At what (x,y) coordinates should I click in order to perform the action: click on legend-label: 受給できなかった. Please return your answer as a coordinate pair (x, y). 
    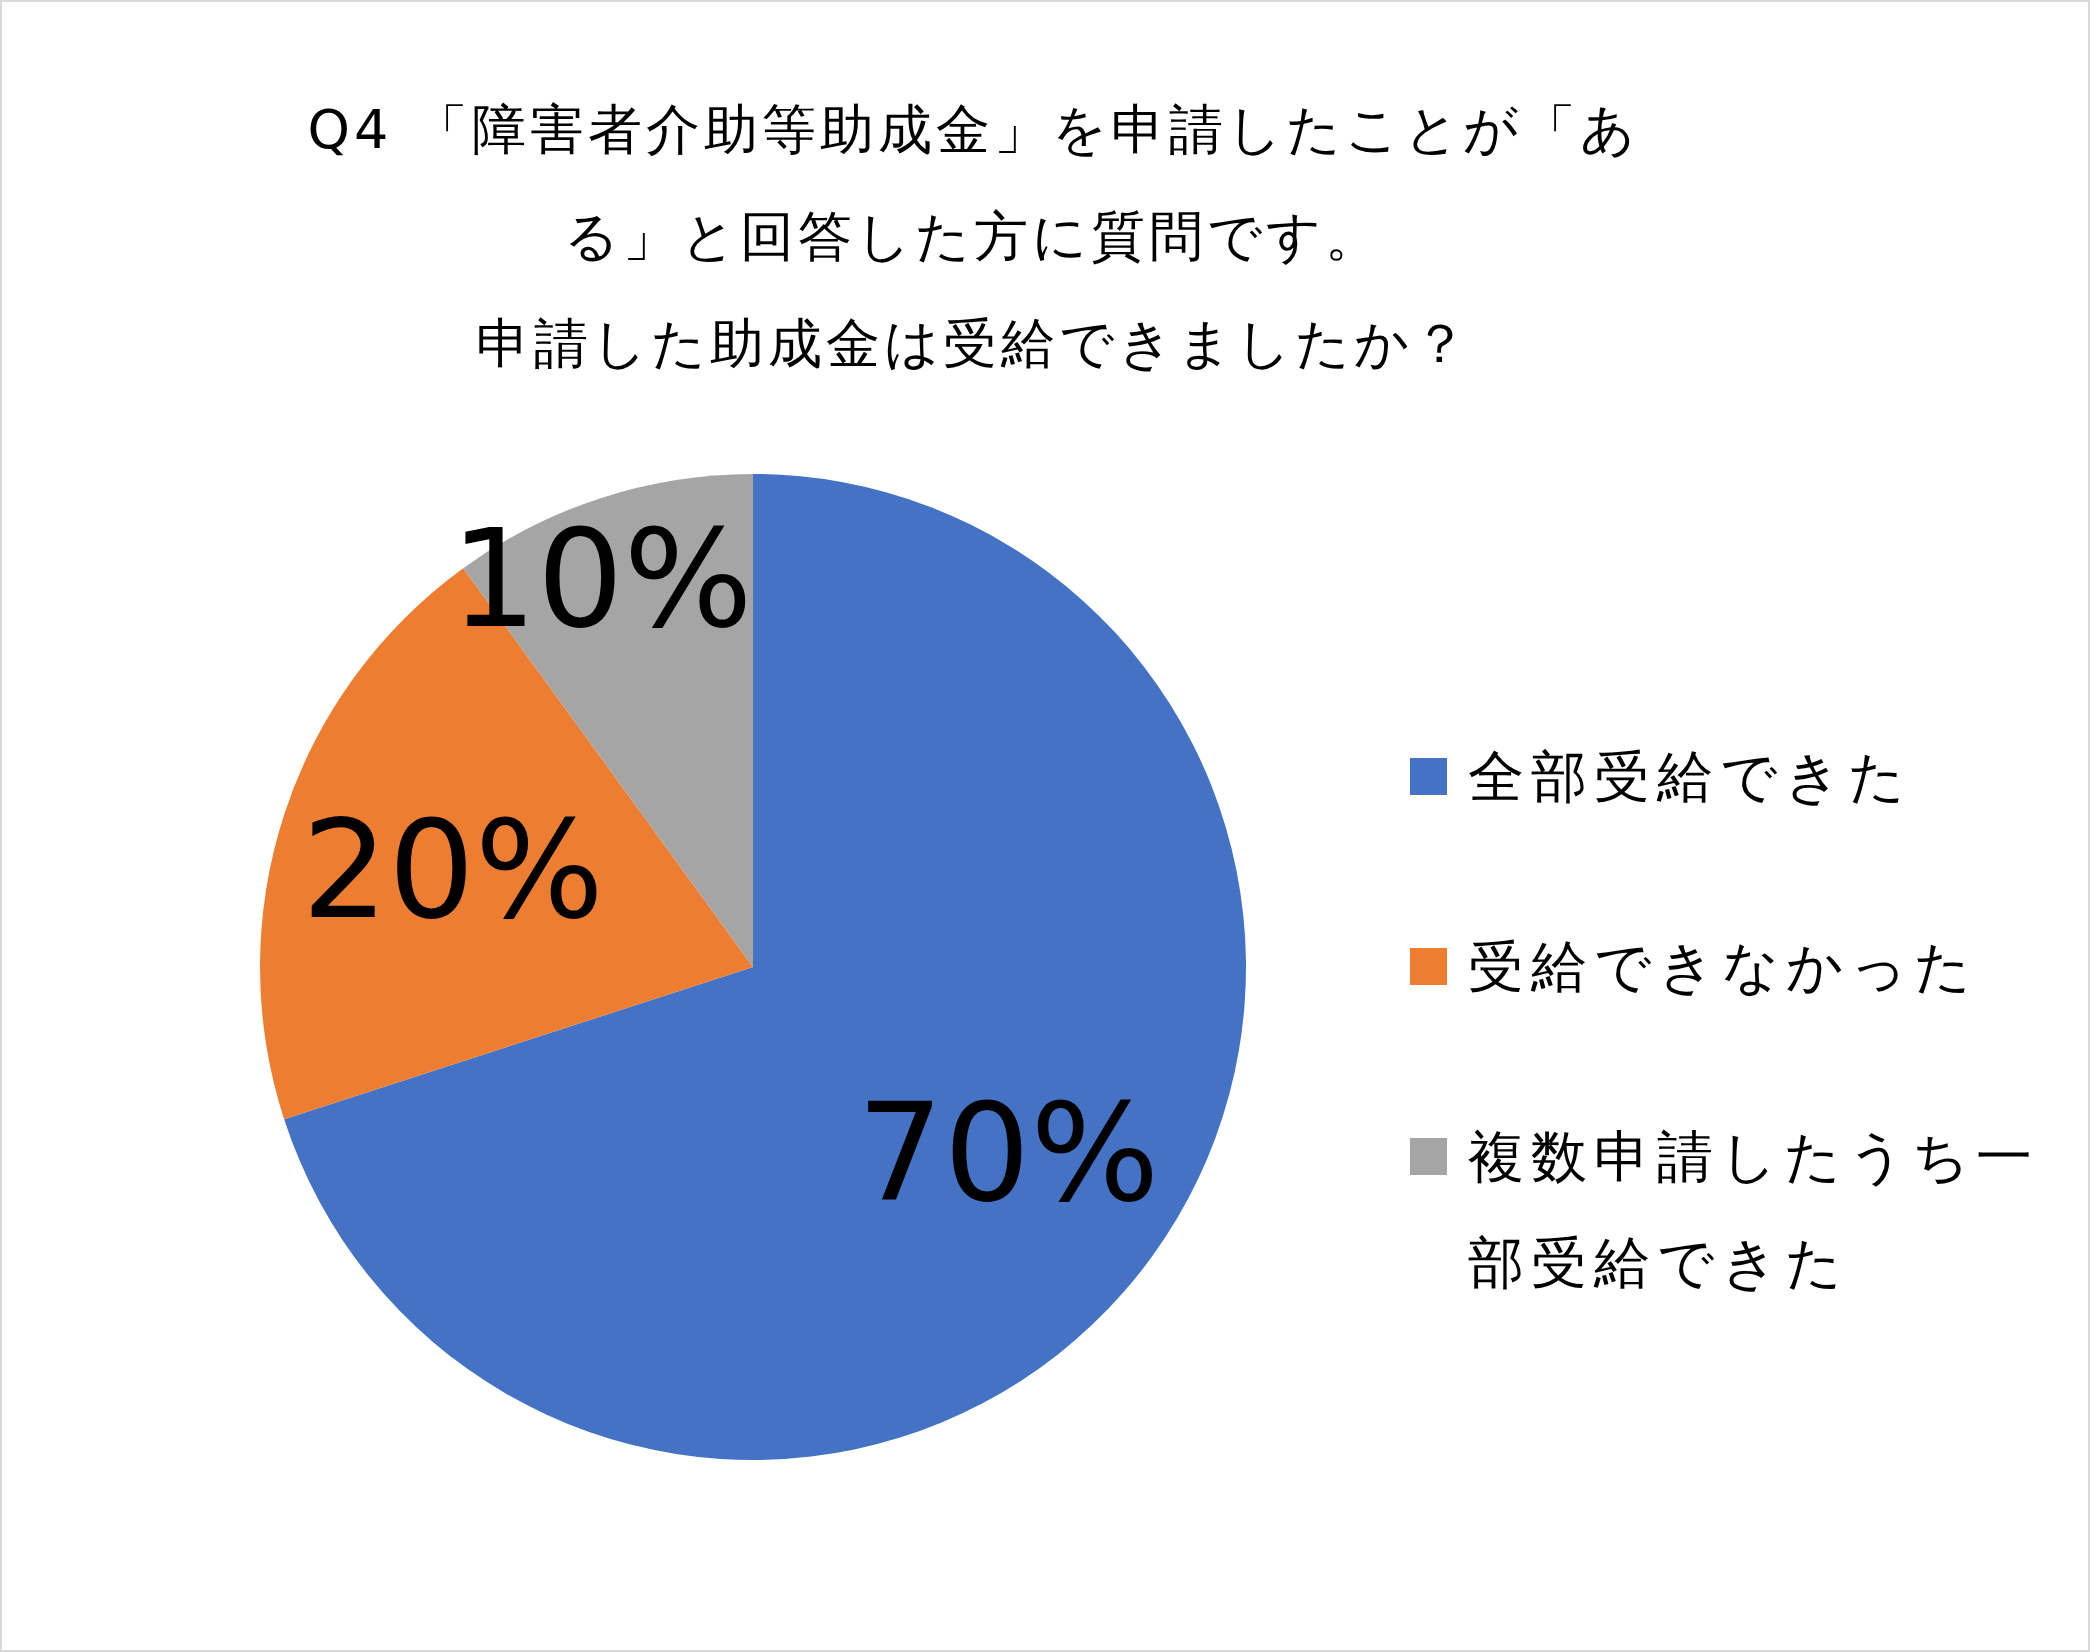
    Looking at the image, I should click on (1723, 967).